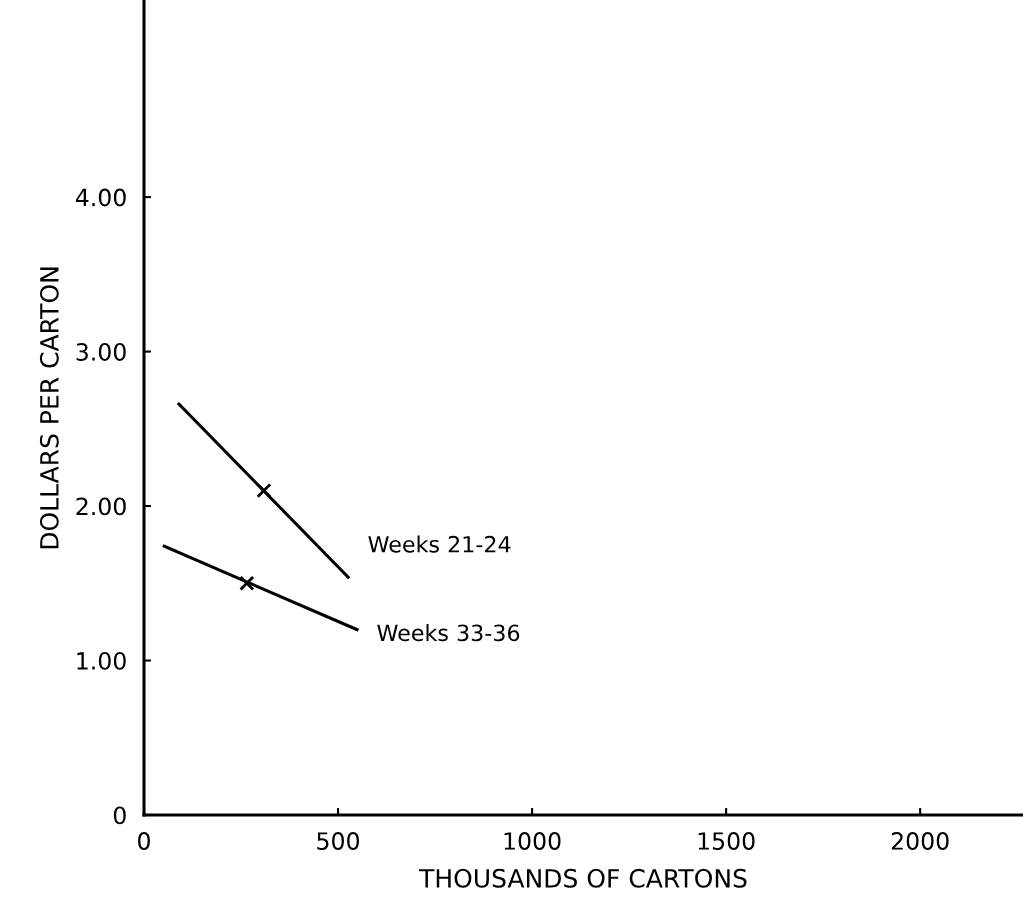 This screenshot has width=1023, height=916. Describe the element at coordinates (119, 815) in the screenshot. I see `y-tick-label: 0` at that location.